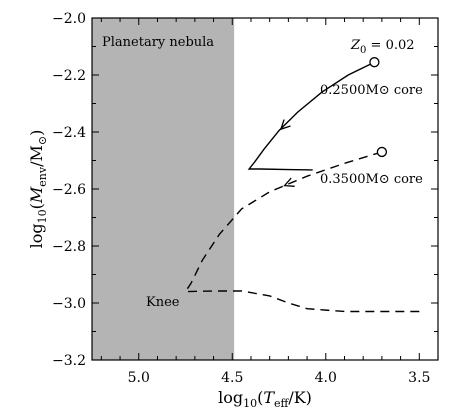 The height and width of the screenshot is (414, 458). I want to click on planetary-nebula-label: Planetary nebula, so click(158, 42).